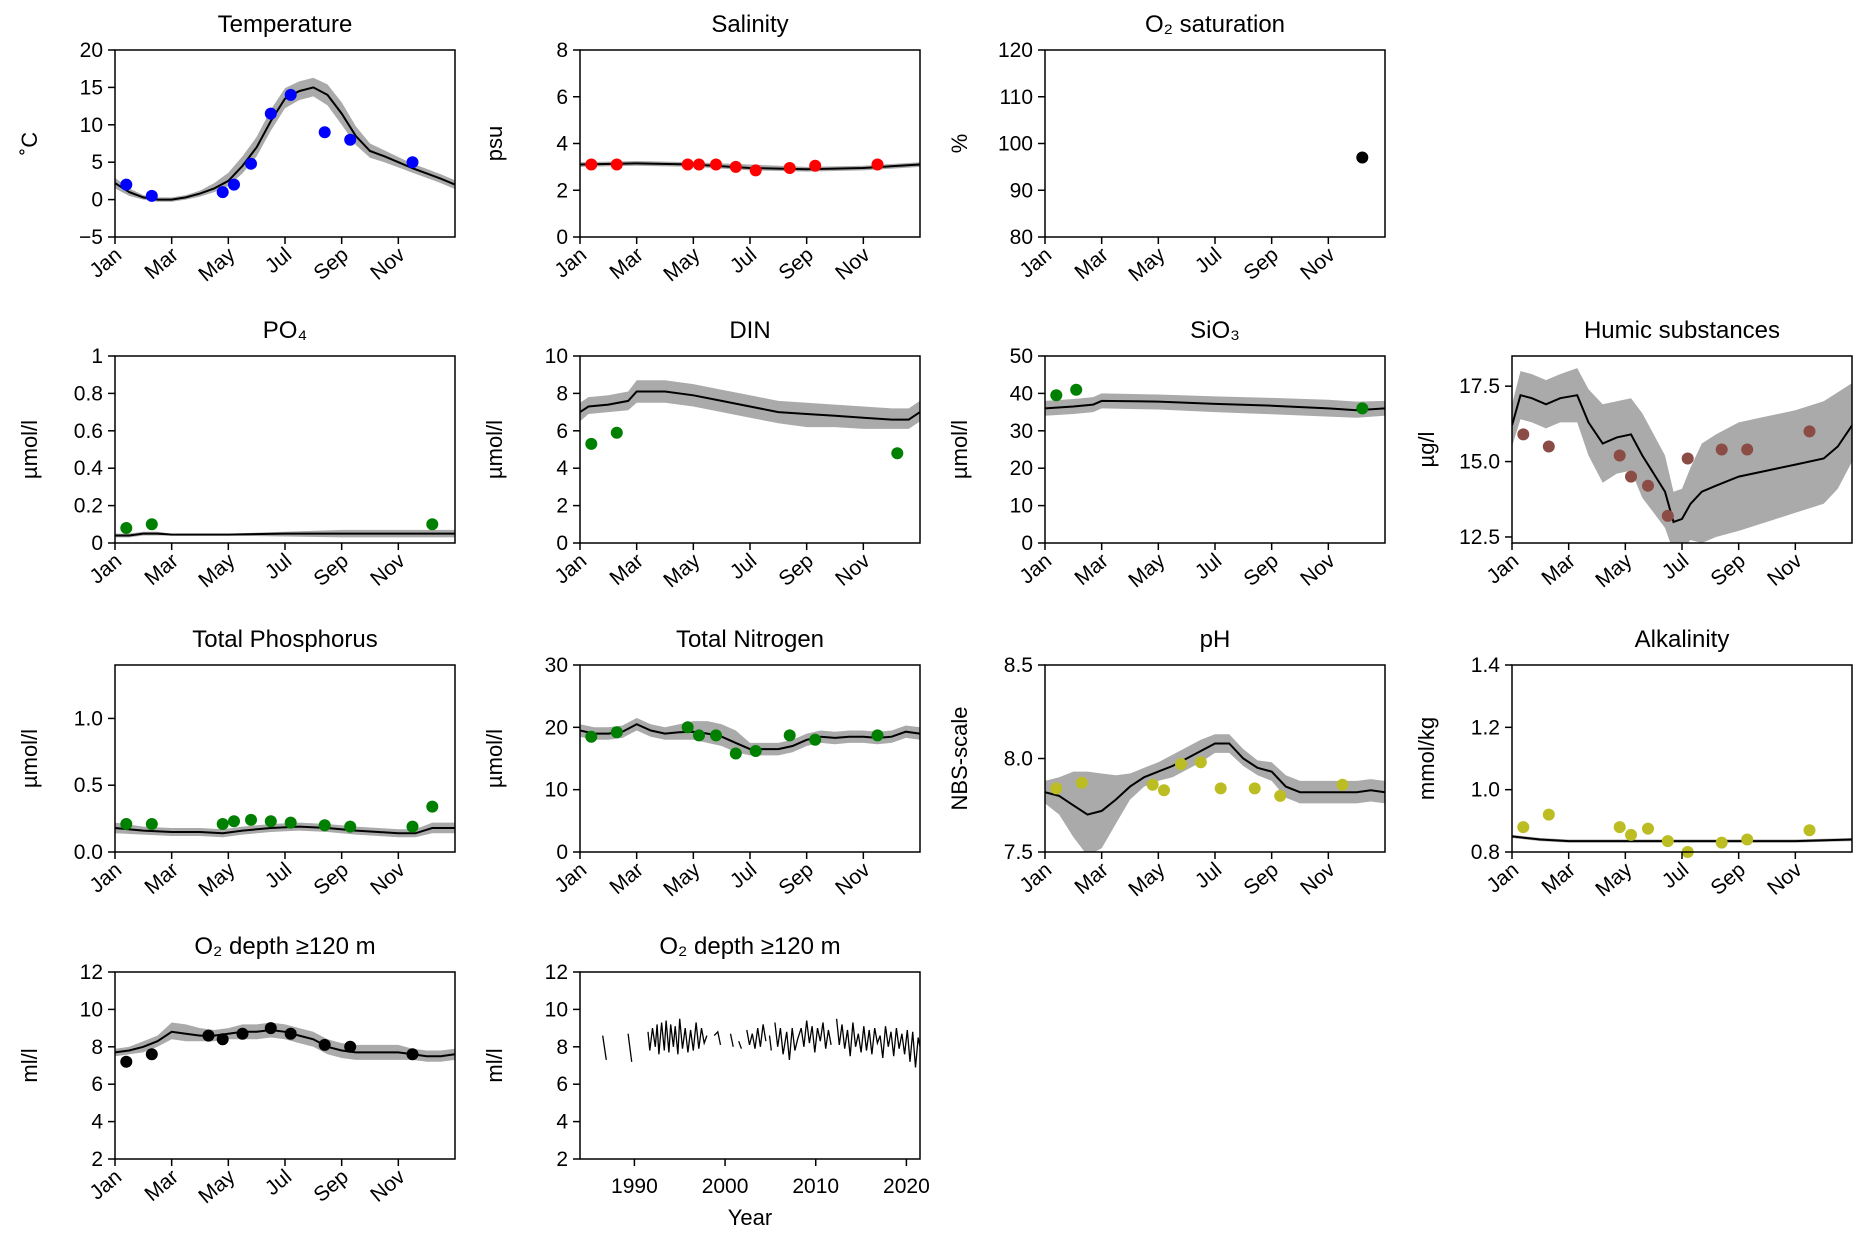 The height and width of the screenshot is (1234, 1856). What do you see at coordinates (1479, 462) in the screenshot?
I see `y-tick-label: 15.0` at bounding box center [1479, 462].